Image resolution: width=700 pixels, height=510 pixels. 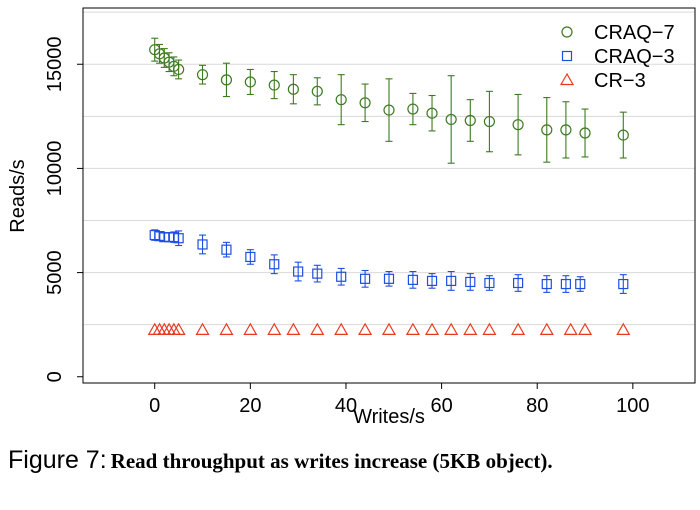 I want to click on x-tick-label: 100, so click(x=632, y=406).